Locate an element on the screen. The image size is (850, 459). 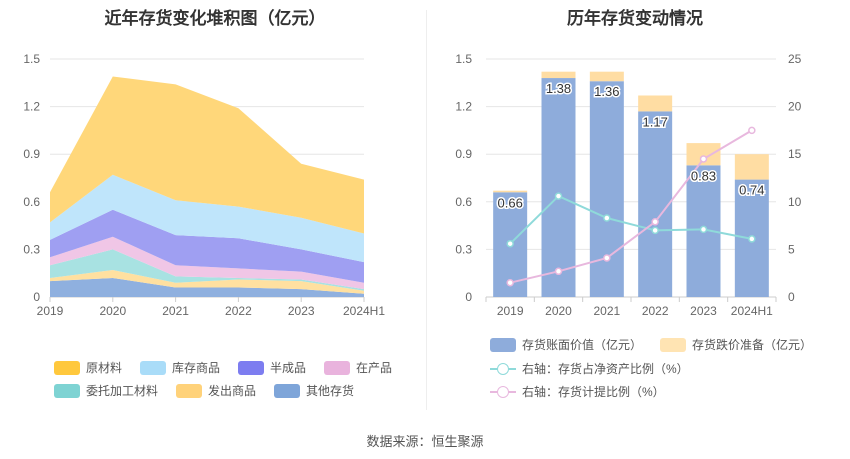
legend-item: 右轴：存货占净资产比例（%） is located at coordinates (589, 368).